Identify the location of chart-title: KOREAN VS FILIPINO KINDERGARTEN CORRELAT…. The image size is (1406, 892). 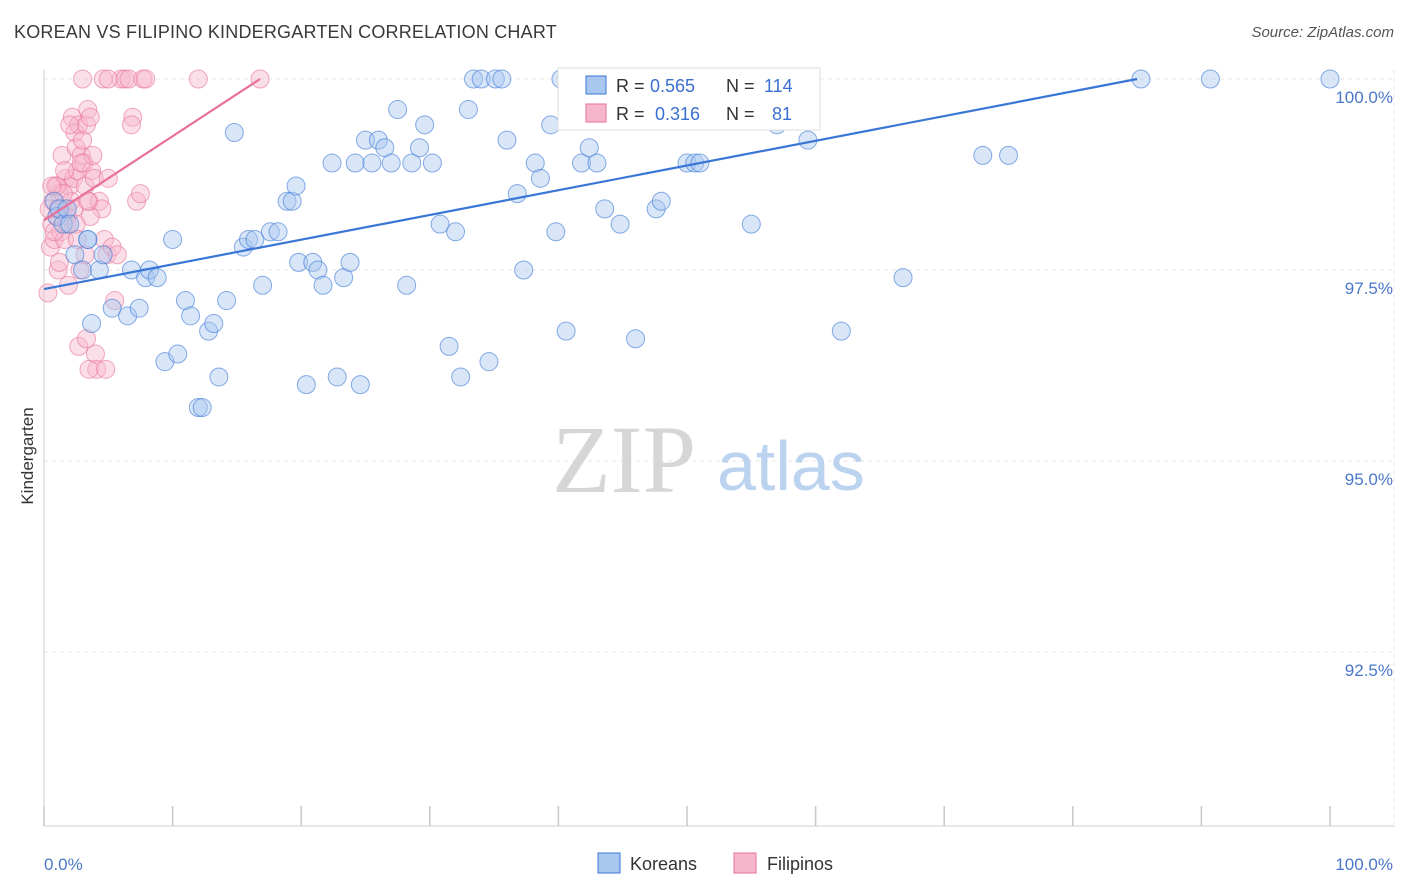
(285, 32).